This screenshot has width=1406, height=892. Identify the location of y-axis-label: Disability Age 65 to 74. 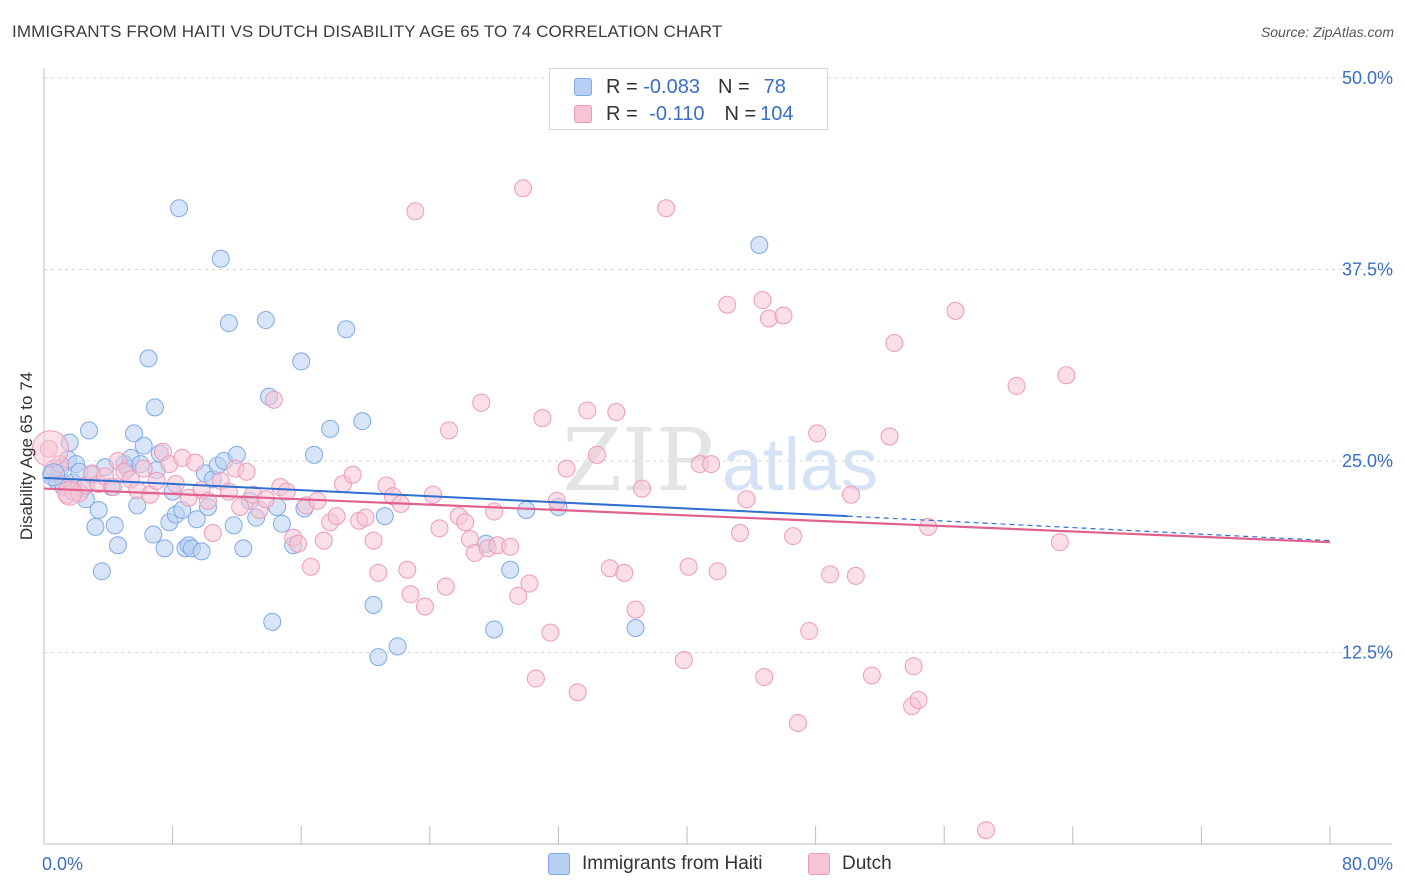
(26, 456).